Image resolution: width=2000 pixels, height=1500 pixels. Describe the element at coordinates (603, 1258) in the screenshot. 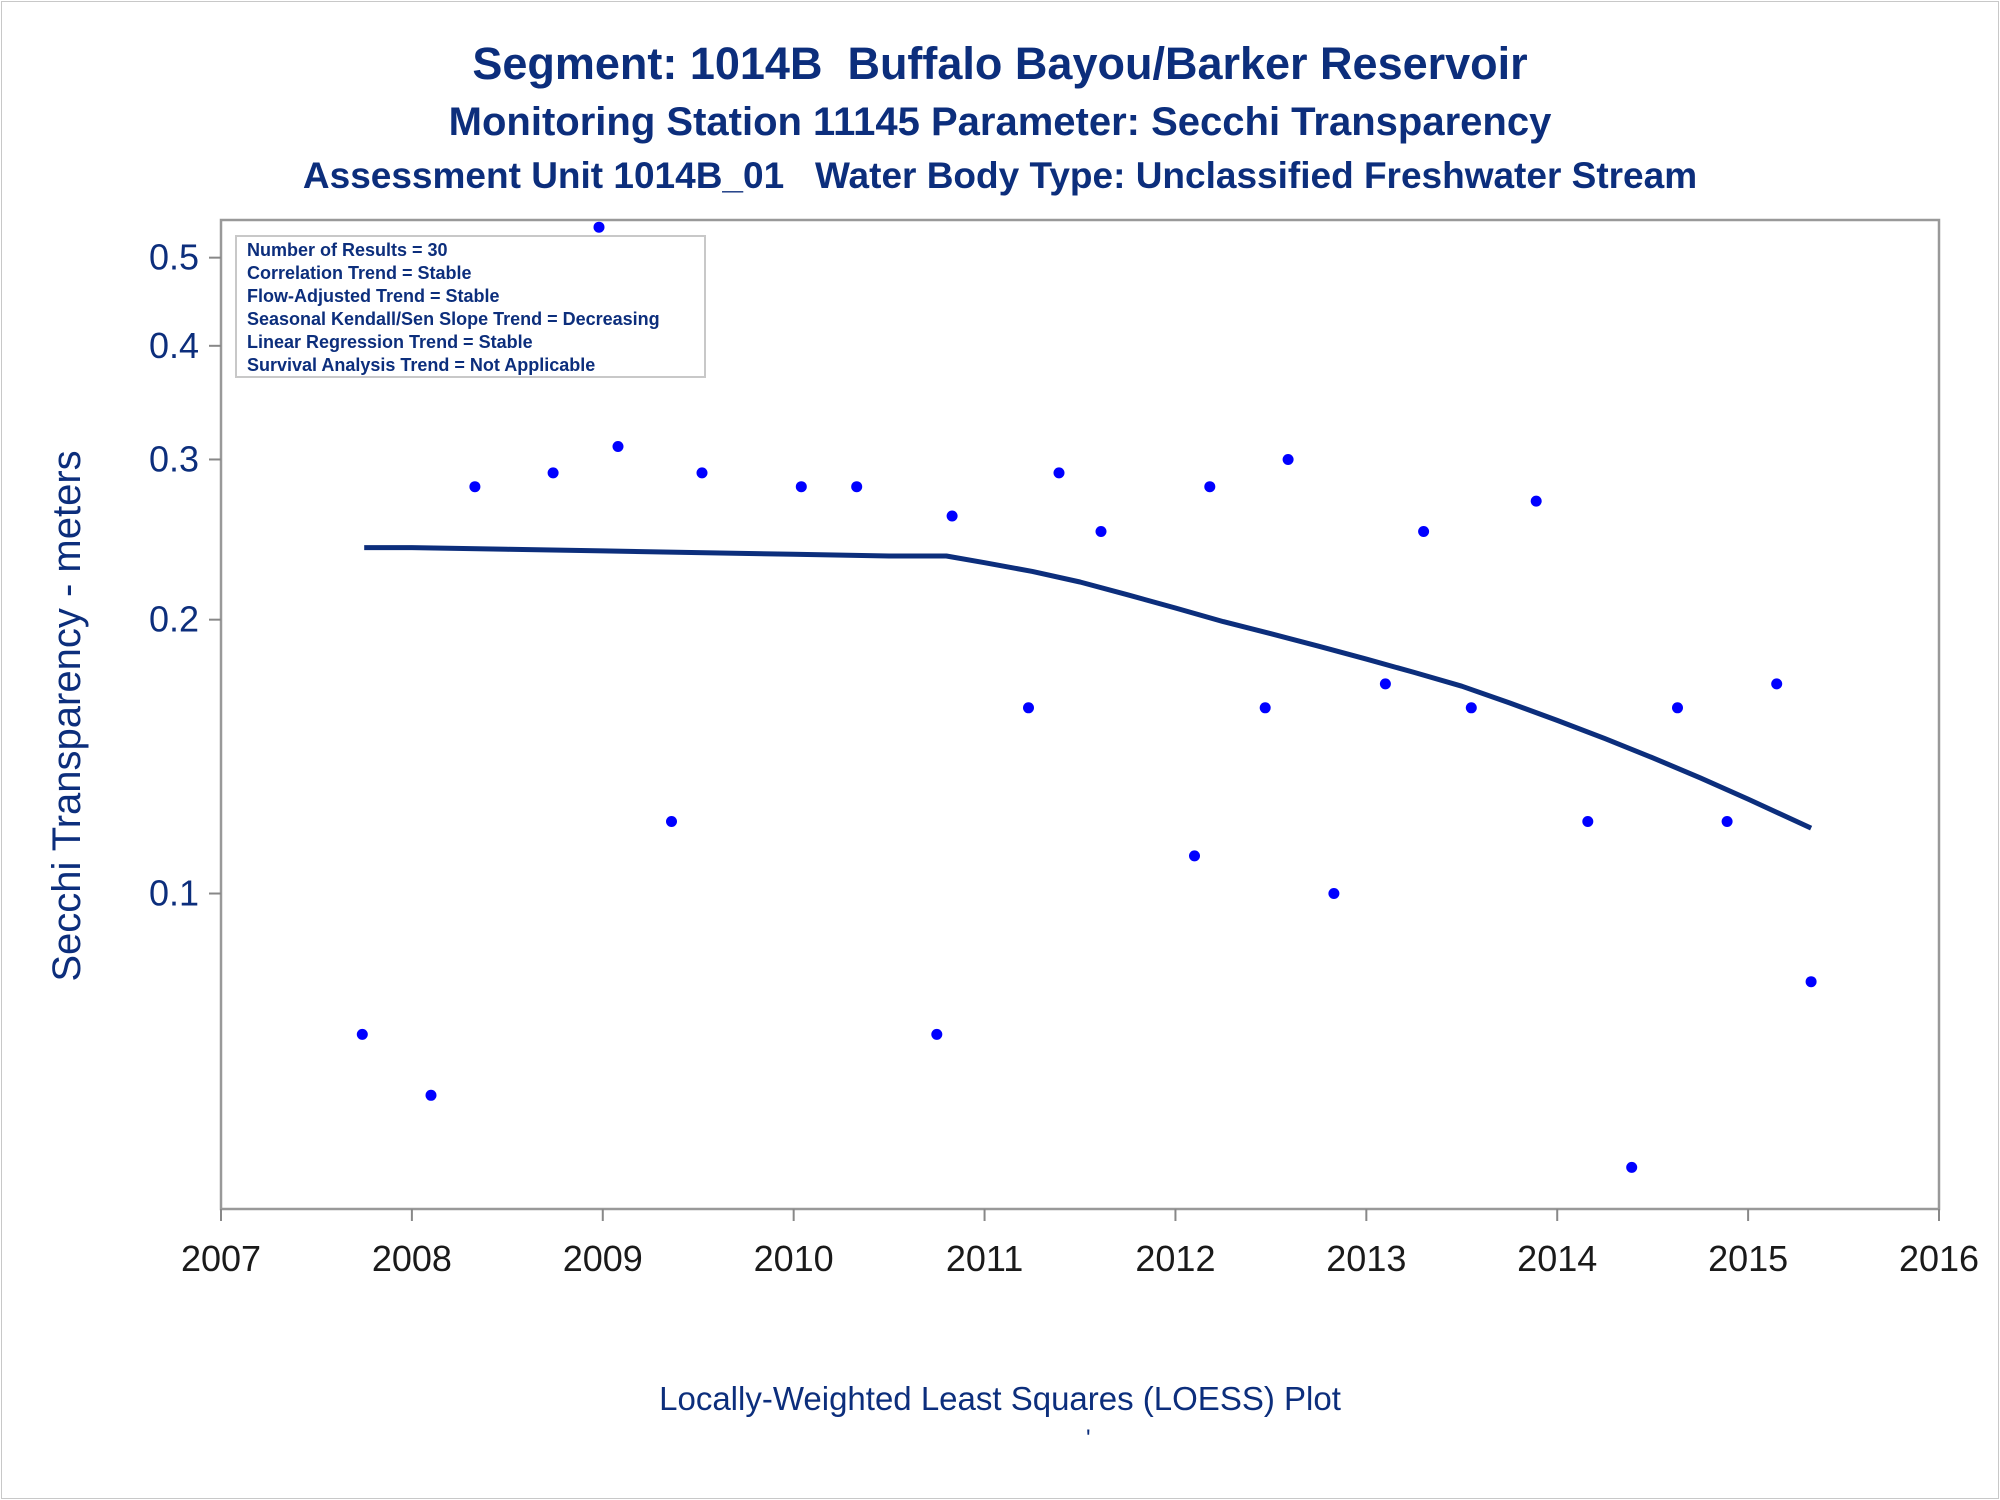

I see `x-tick-label: 2009` at that location.